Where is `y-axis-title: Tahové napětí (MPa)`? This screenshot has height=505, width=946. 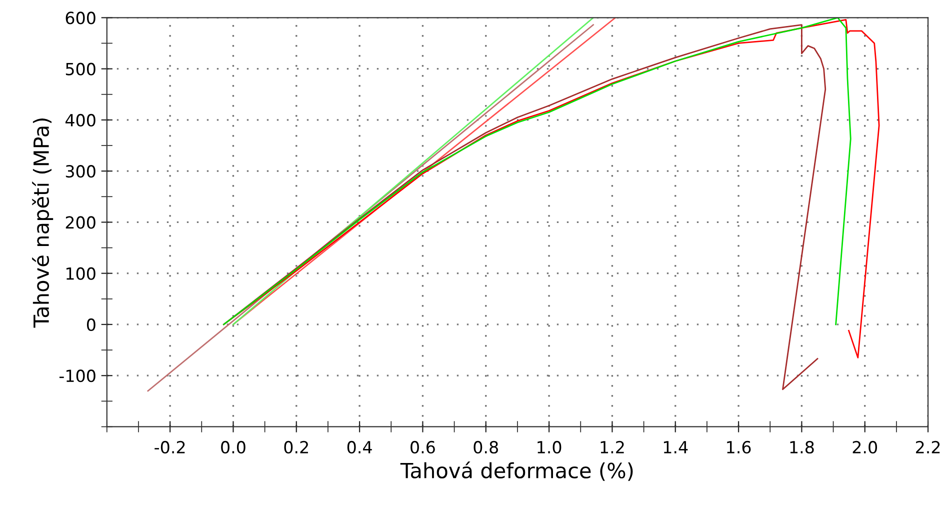
y-axis-title: Tahové napětí (MPa) is located at coordinates (43, 223).